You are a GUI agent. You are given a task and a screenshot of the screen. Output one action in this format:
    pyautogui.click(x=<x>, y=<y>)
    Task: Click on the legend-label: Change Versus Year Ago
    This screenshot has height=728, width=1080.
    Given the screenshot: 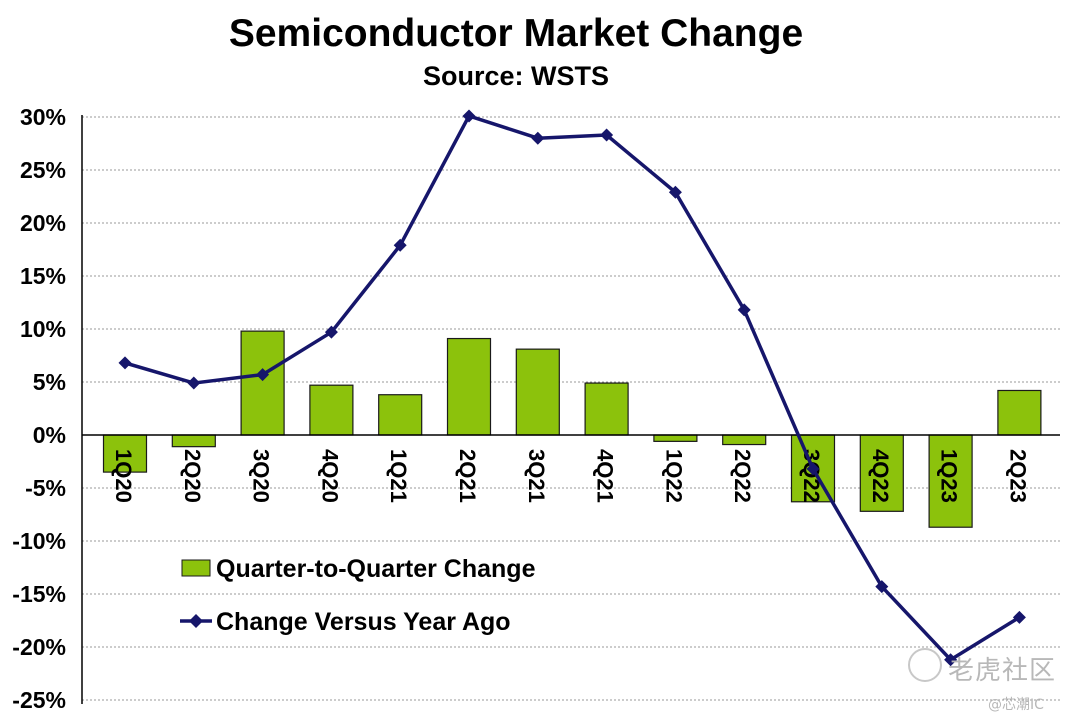 What is the action you would take?
    pyautogui.click(x=363, y=622)
    